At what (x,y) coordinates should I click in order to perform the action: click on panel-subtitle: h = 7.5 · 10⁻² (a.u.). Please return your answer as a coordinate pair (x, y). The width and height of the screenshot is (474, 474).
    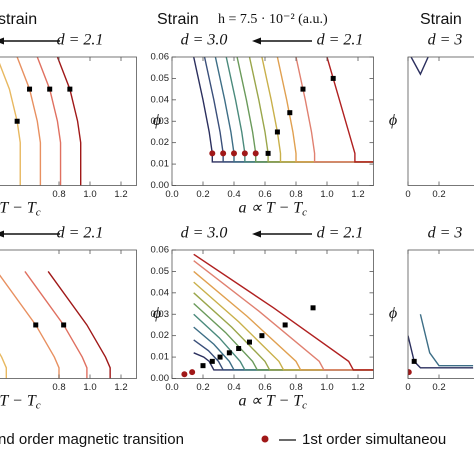
    Looking at the image, I should click on (273, 19).